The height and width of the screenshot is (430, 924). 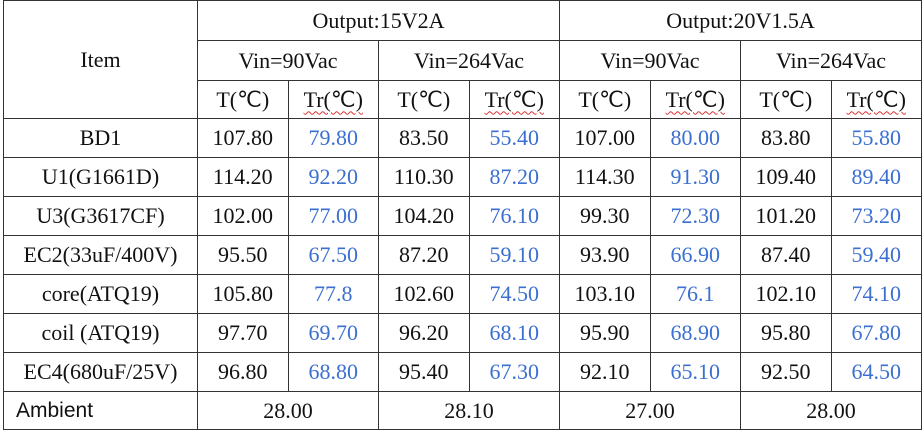 What do you see at coordinates (876, 216) in the screenshot?
I see `cell-value: 73.20` at bounding box center [876, 216].